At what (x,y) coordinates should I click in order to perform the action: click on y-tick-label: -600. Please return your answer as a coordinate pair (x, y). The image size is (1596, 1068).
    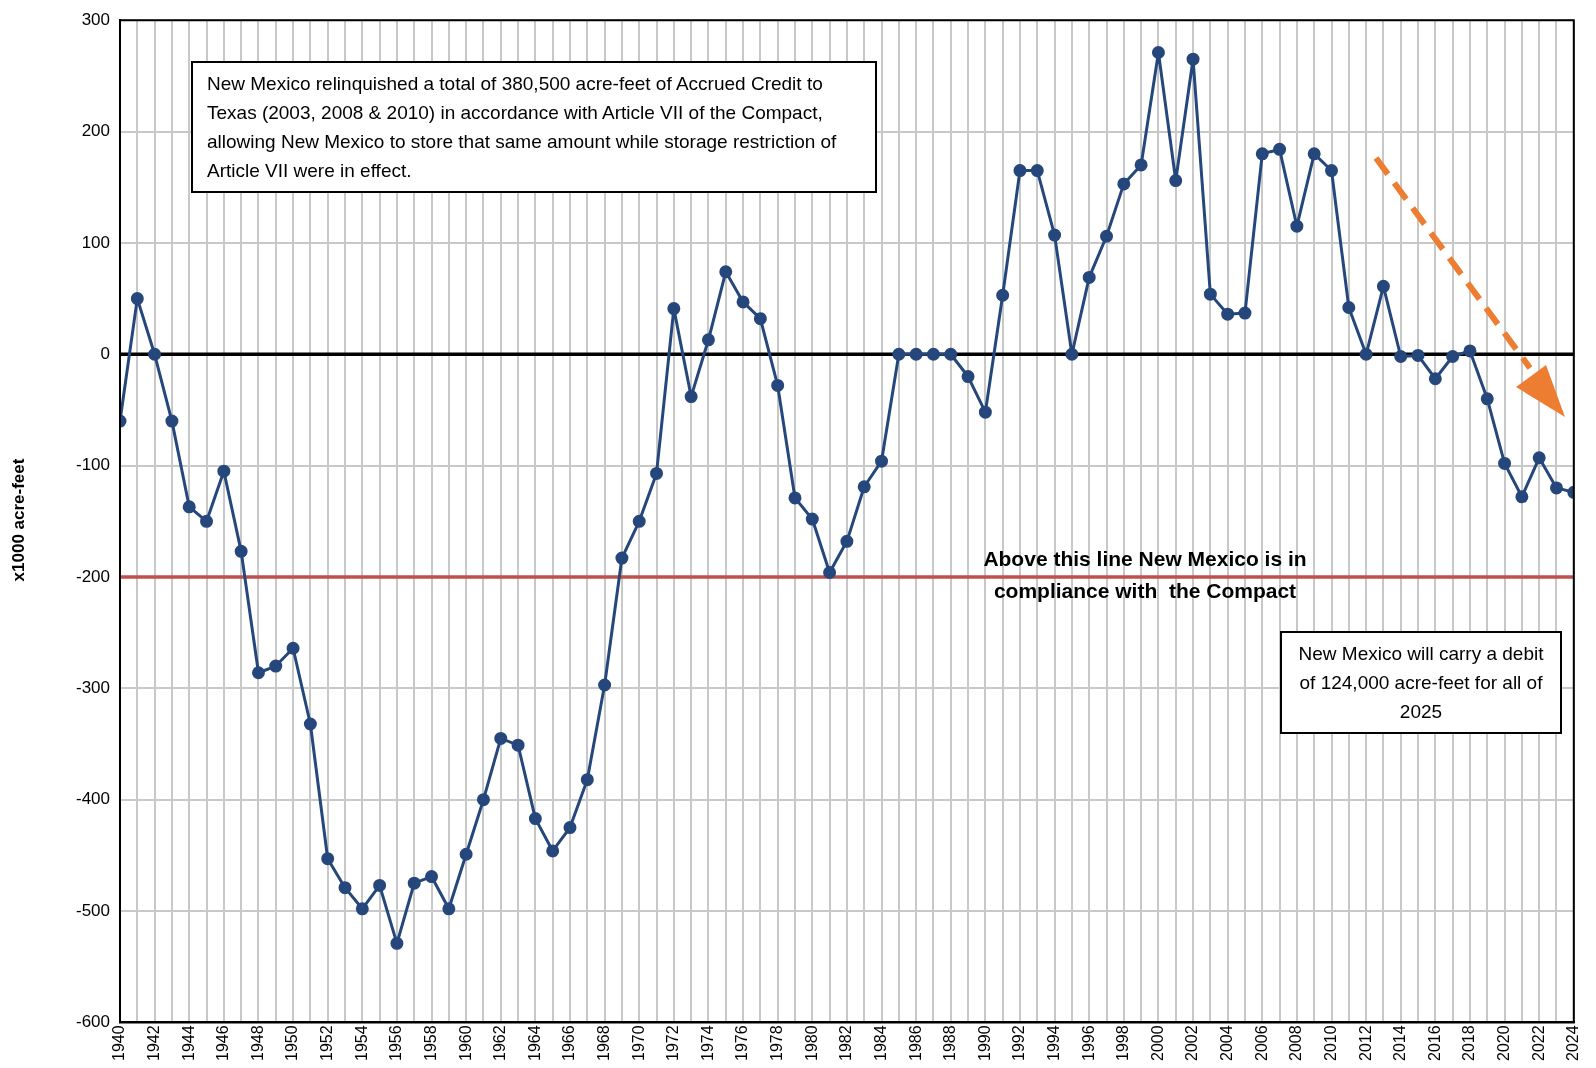
    Looking at the image, I should click on (92, 1022).